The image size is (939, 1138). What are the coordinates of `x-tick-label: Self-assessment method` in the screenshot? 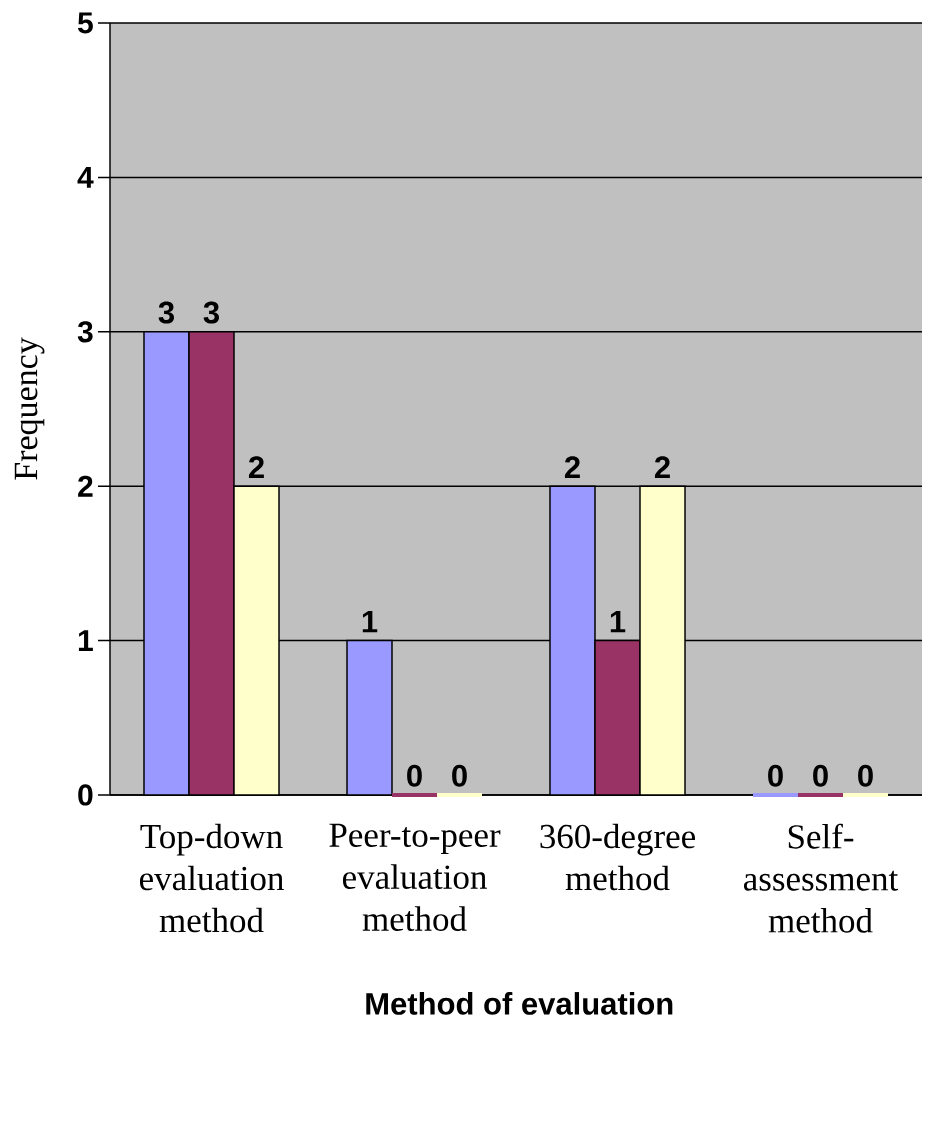 It's located at (821, 878).